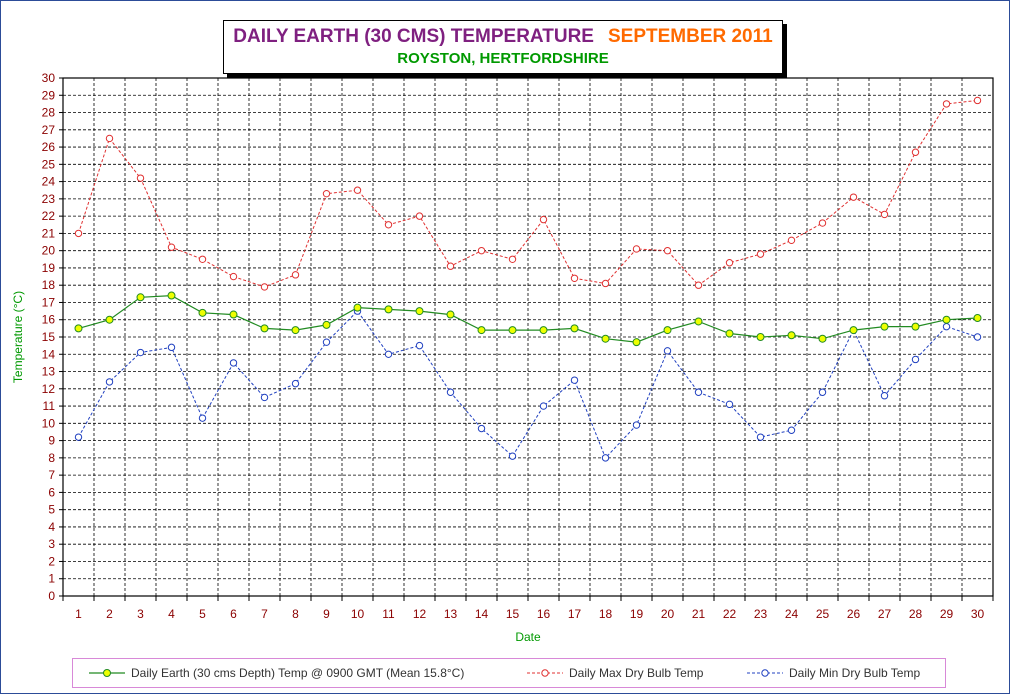 This screenshot has width=1010, height=694. What do you see at coordinates (49, 320) in the screenshot?
I see `y-tick-label: 16` at bounding box center [49, 320].